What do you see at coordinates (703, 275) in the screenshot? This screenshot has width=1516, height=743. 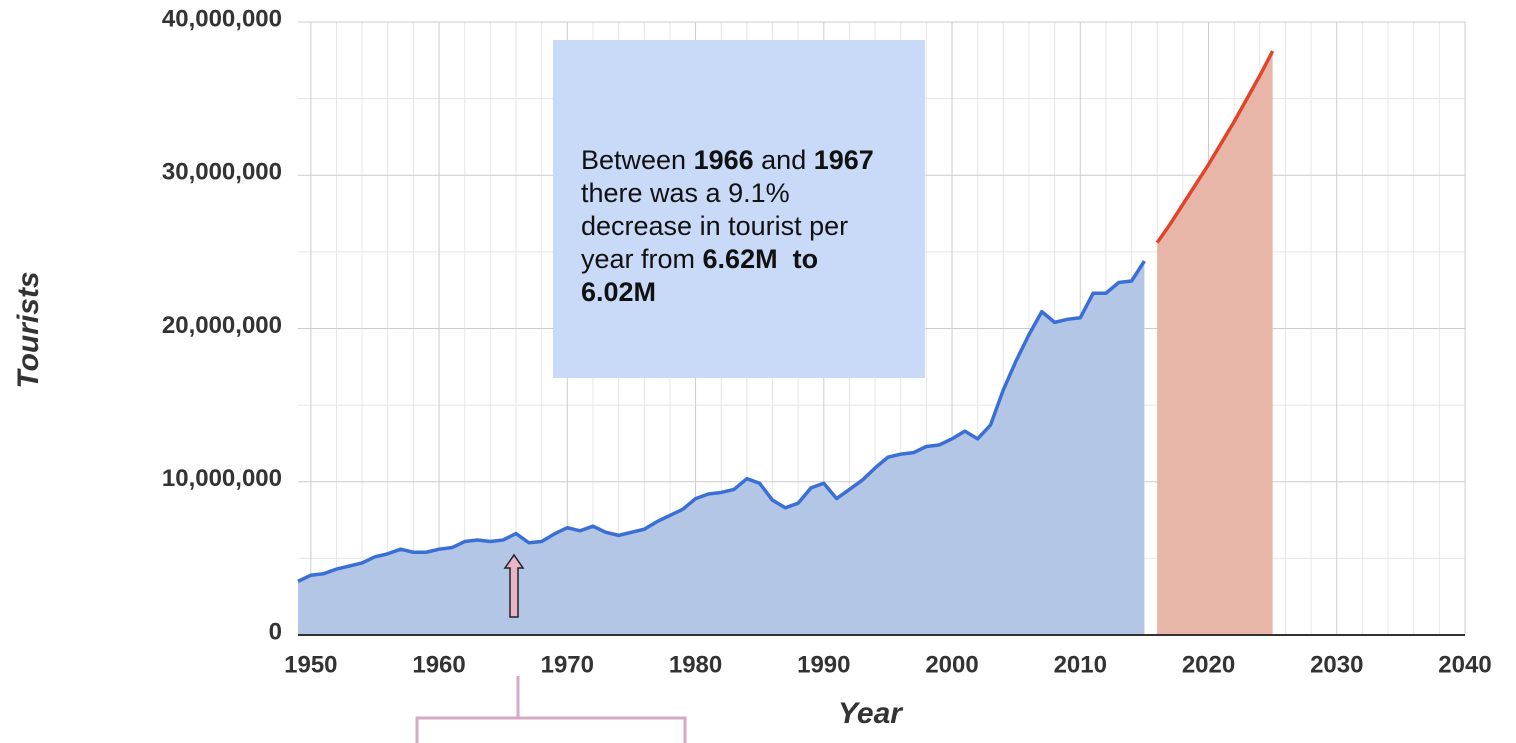 I see `annotation-text: 6.62M to 6.02M` at bounding box center [703, 275].